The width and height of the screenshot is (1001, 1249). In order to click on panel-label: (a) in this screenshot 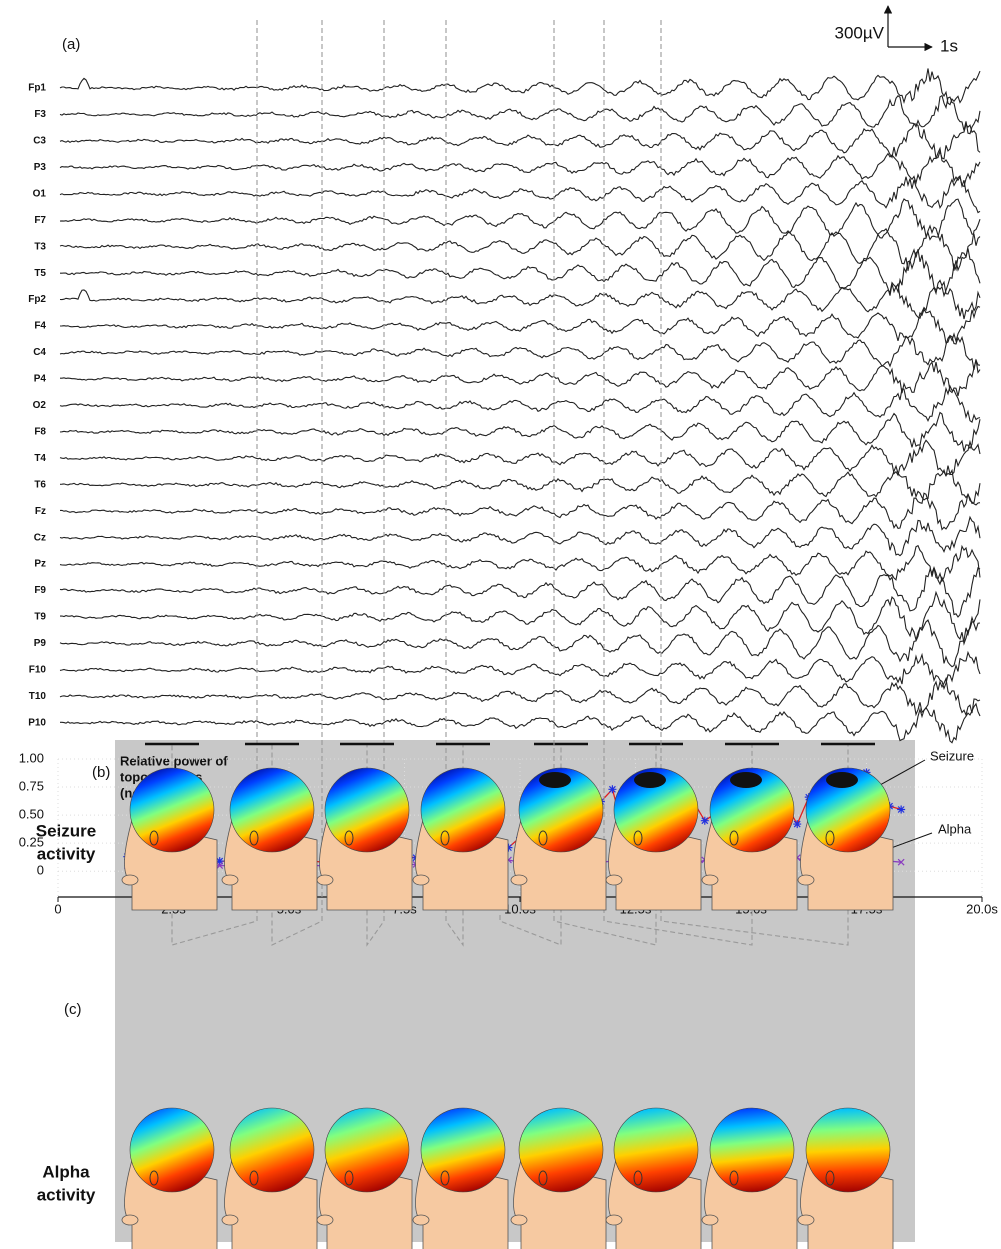, I will do `click(71, 44)`.